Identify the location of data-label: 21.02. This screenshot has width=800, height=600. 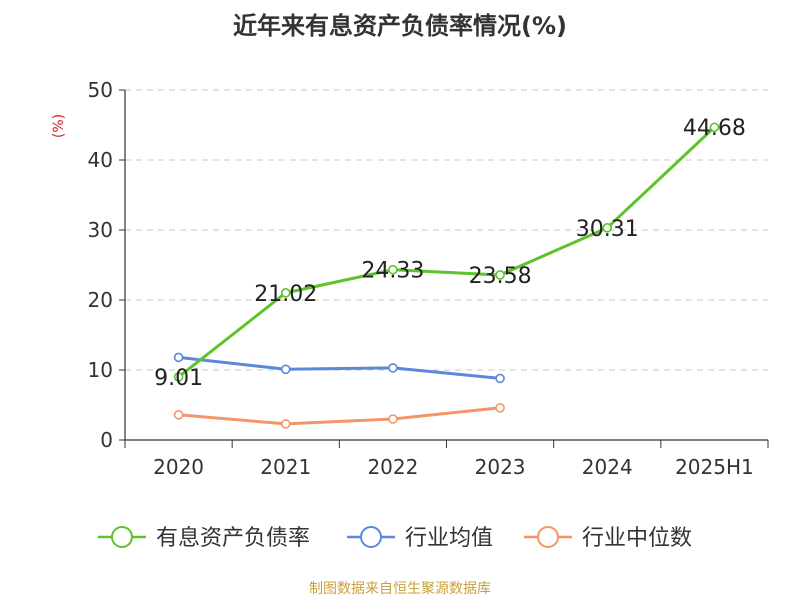
(285, 294).